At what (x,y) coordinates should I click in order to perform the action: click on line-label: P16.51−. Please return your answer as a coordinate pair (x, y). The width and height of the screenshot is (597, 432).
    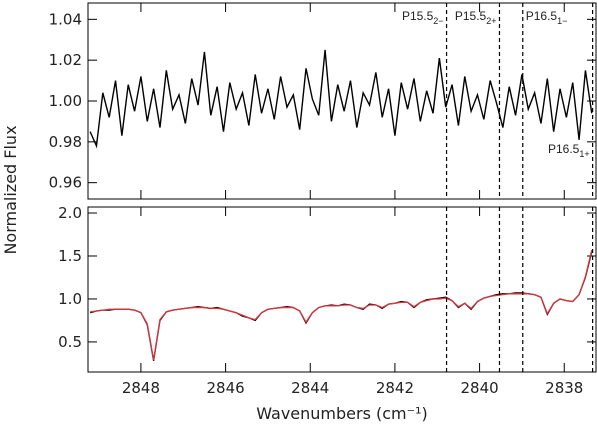
    Looking at the image, I should click on (547, 17).